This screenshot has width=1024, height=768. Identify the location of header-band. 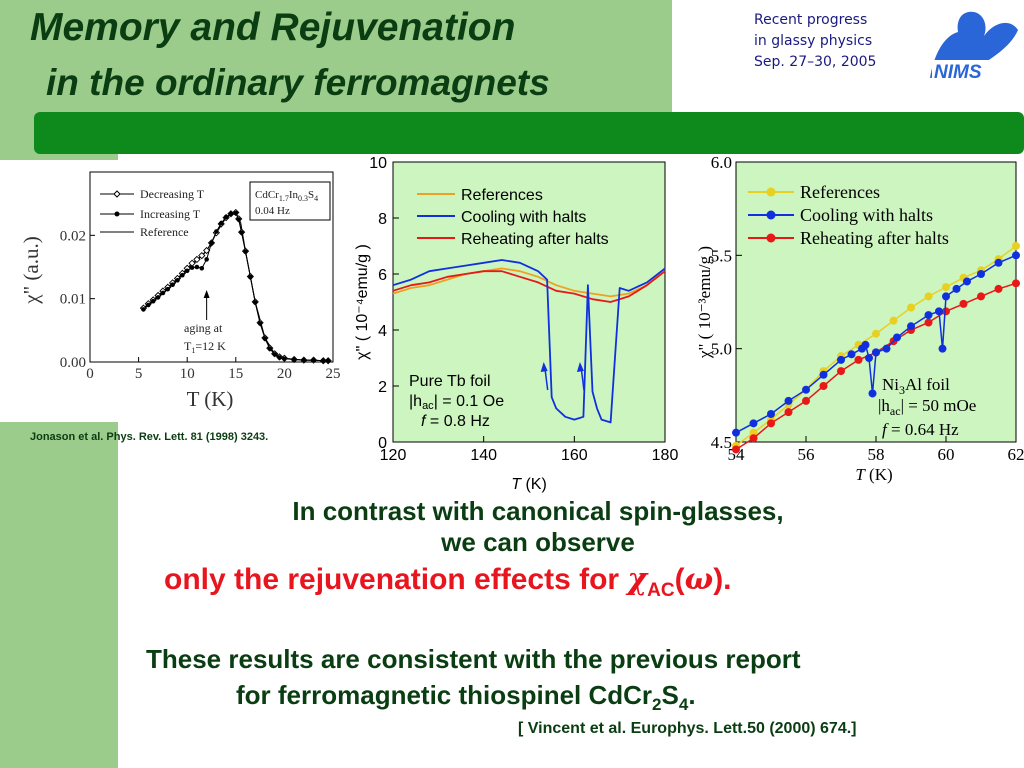
(529, 133).